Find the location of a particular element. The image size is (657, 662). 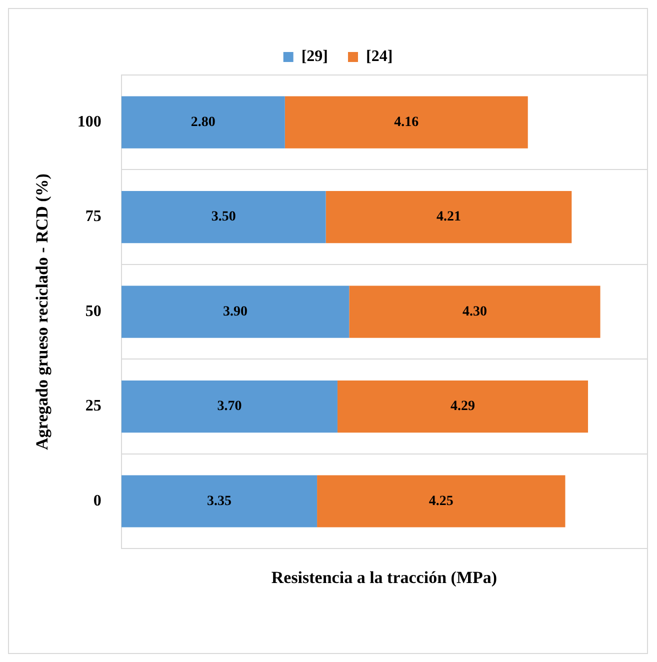

y-axis-title: Agregado grueso reciclado - RCD (%) is located at coordinates (42, 312).